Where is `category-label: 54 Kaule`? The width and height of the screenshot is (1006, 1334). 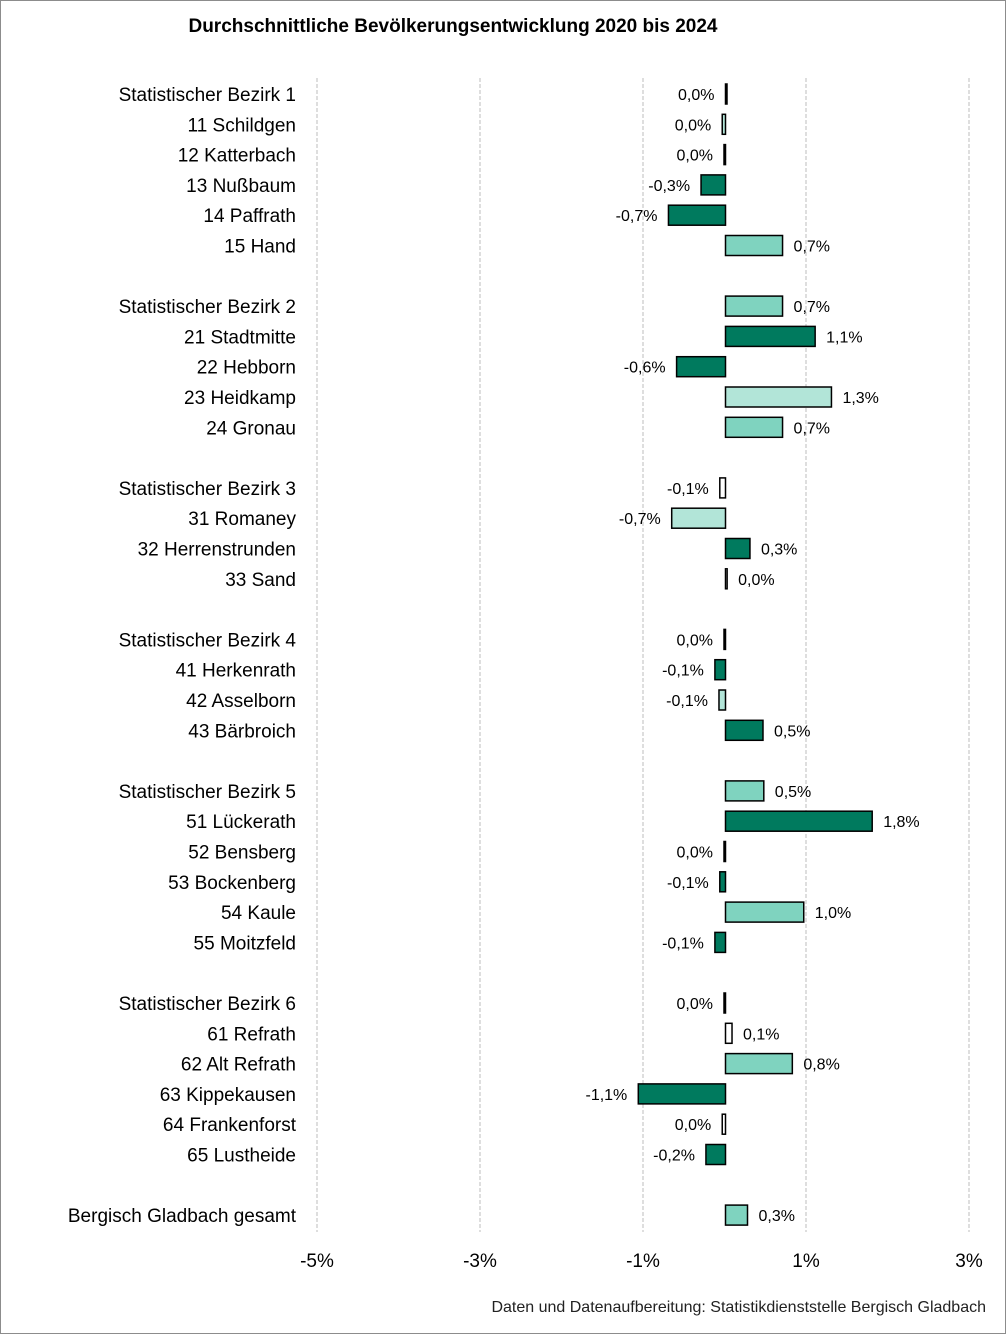
category-label: 54 Kaule is located at coordinates (258, 913).